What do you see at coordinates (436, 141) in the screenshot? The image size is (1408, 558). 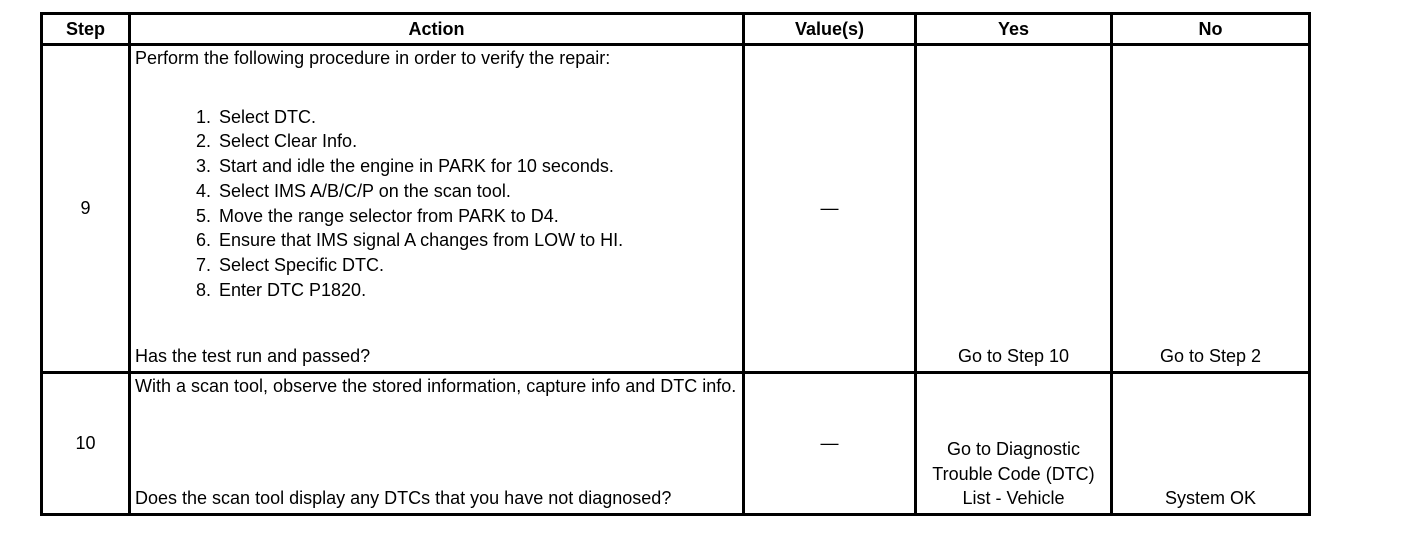 I see `list-item: 2. Select Clear Info.` at bounding box center [436, 141].